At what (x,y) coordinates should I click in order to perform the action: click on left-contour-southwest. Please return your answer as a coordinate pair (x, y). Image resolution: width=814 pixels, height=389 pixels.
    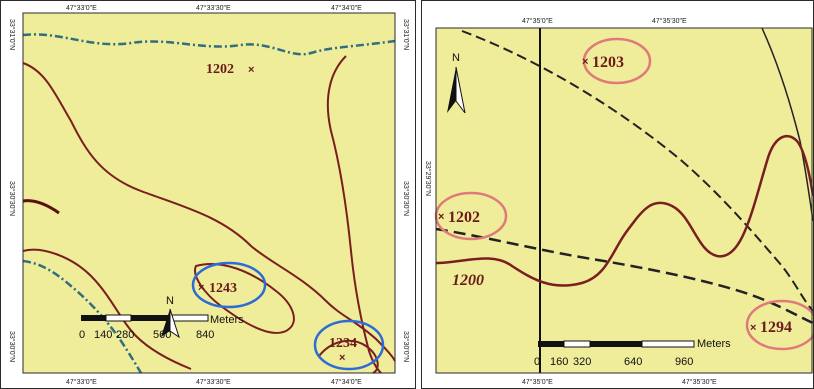
    Looking at the image, I should click on (107, 309).